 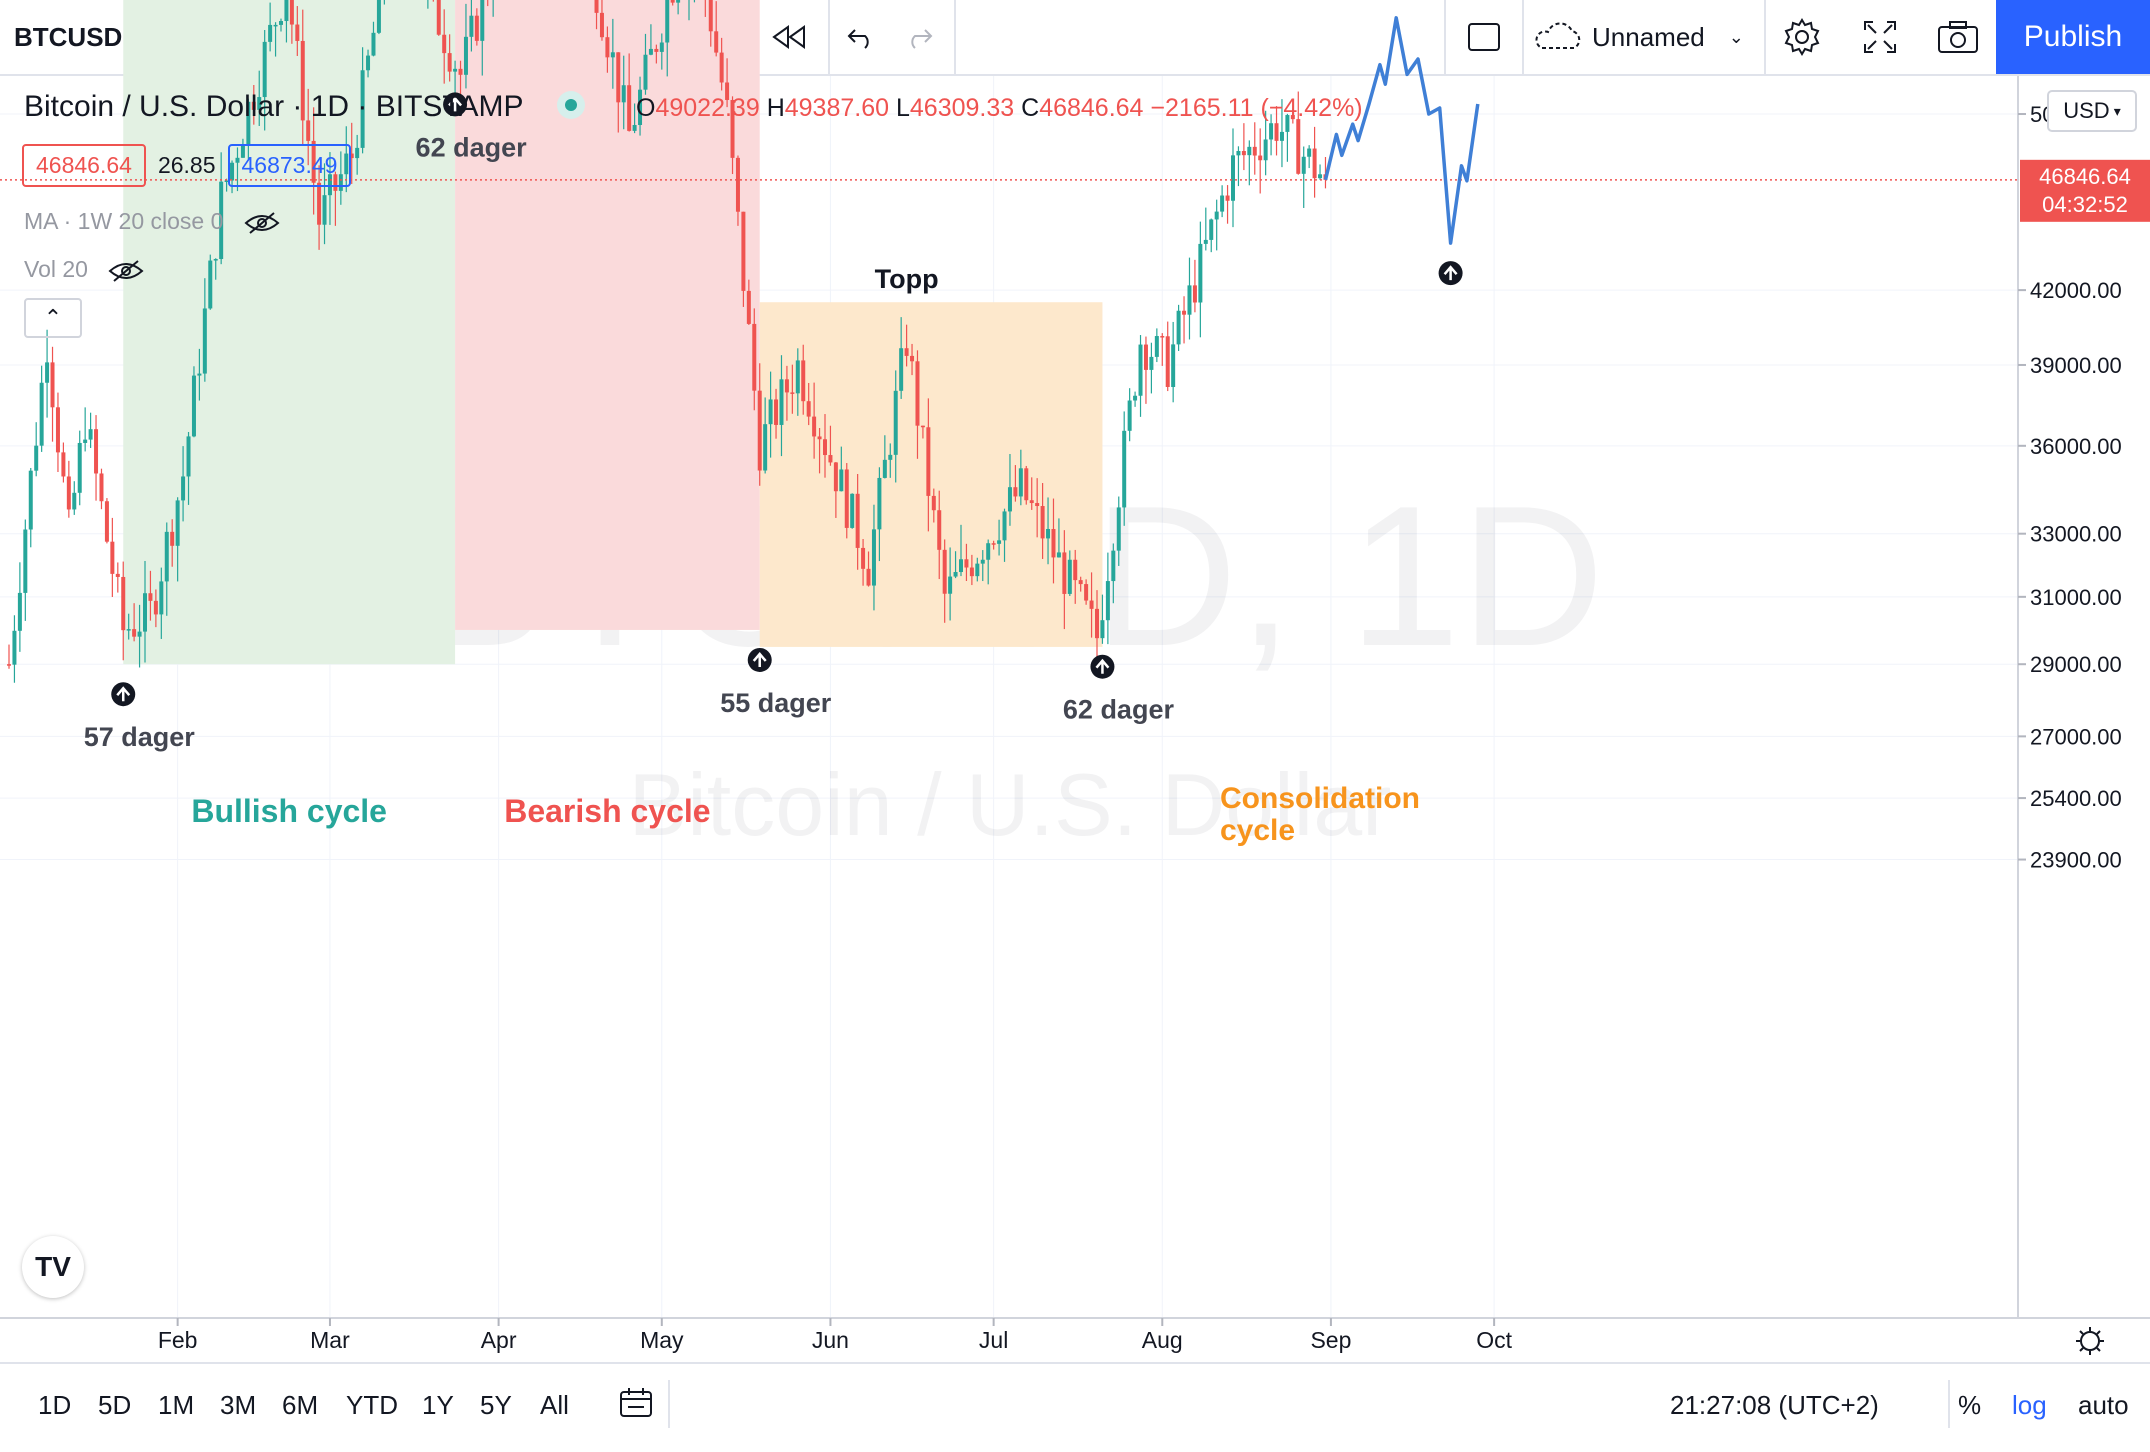 What do you see at coordinates (1774, 1405) in the screenshot?
I see `clock: 21:27:08 (UTC+2)` at bounding box center [1774, 1405].